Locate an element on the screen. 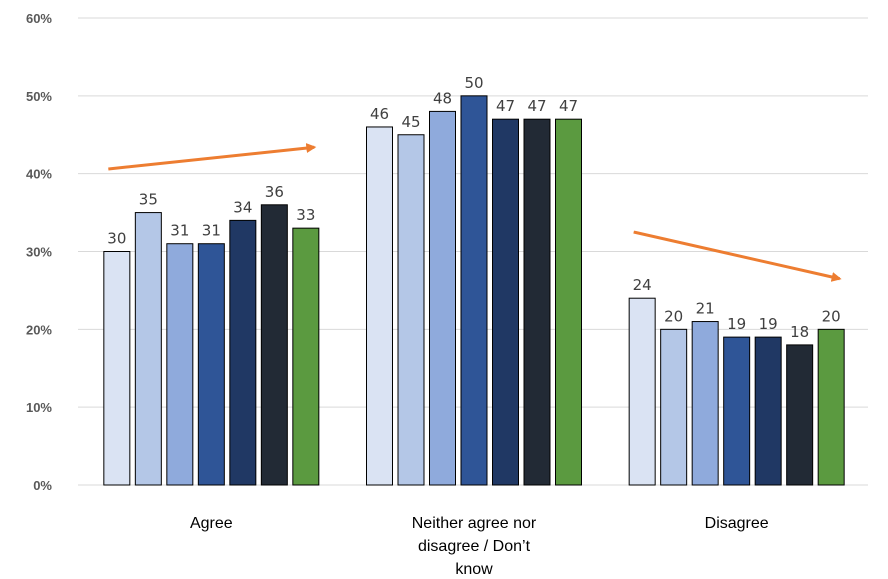 The image size is (888, 579). y-tick-label: 10% is located at coordinates (39, 407).